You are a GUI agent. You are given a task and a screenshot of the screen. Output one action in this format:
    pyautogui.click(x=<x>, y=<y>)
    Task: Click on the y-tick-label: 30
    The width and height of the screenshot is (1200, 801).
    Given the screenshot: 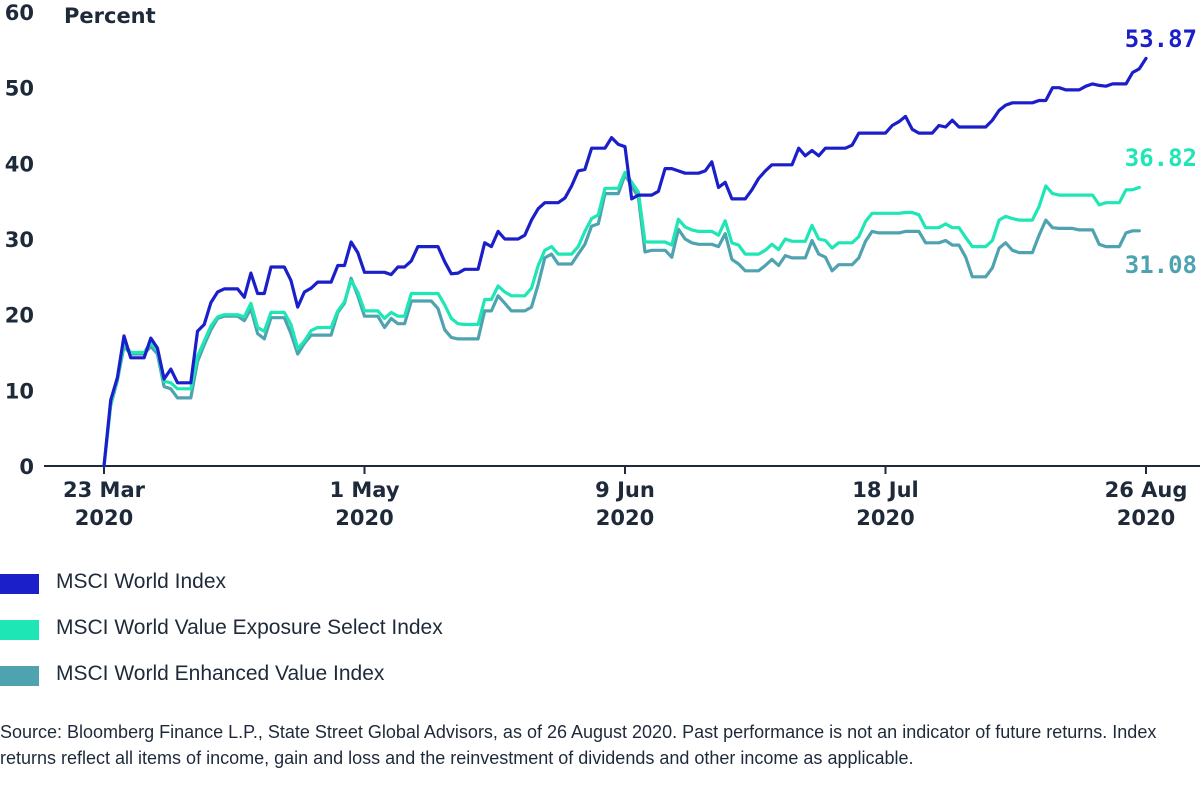 What is the action you would take?
    pyautogui.click(x=19, y=240)
    